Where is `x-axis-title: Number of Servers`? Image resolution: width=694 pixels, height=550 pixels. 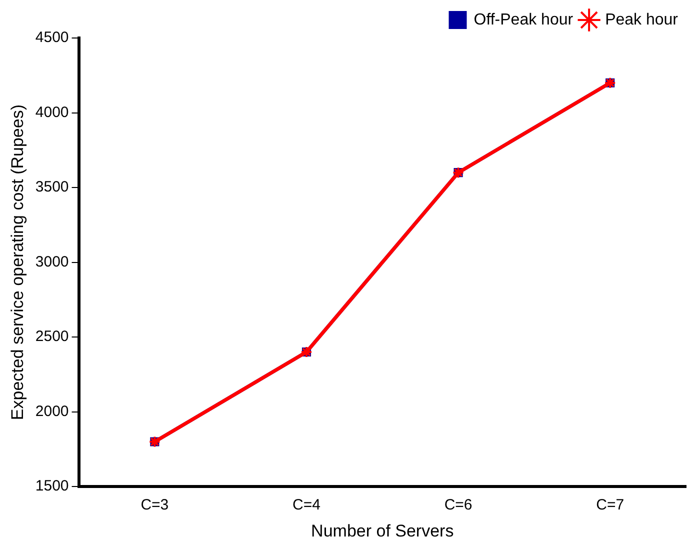
x-axis-title: Number of Servers is located at coordinates (382, 530).